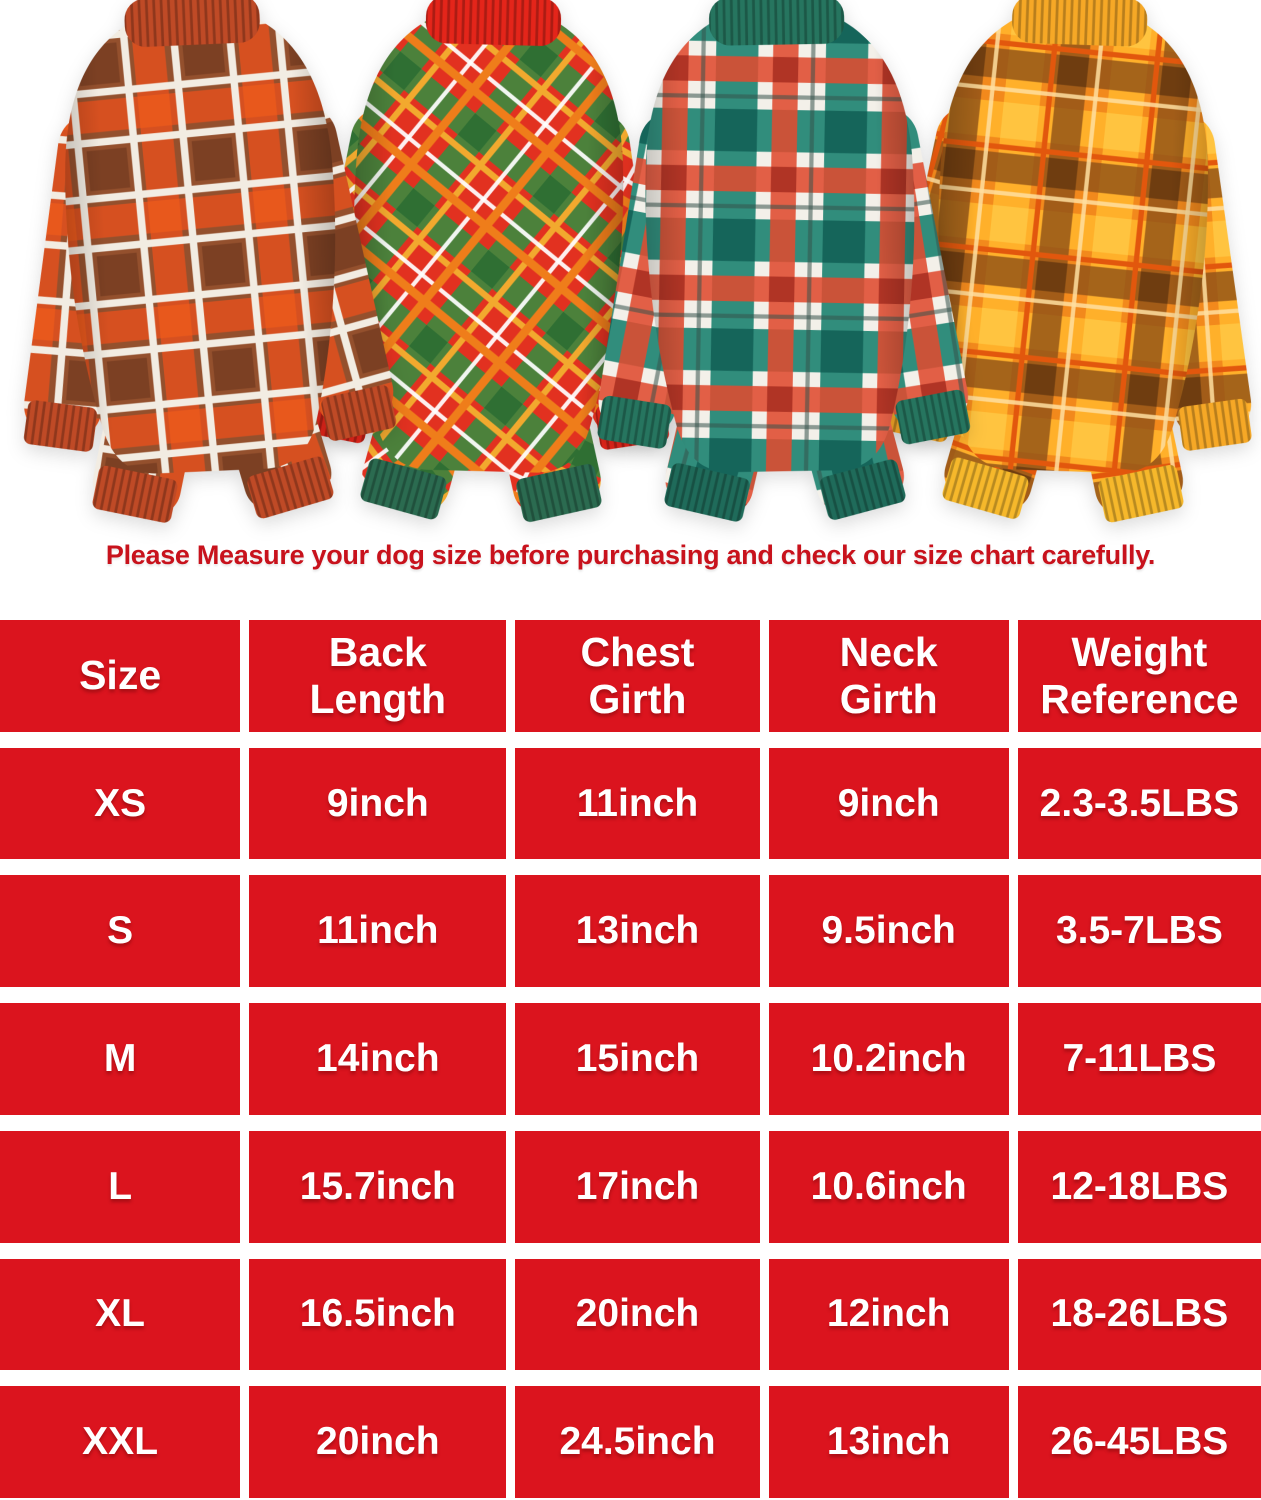 This screenshot has height=1500, width=1261. Describe the element at coordinates (888, 1186) in the screenshot. I see `size-chart-cell: 10.6inch` at that location.